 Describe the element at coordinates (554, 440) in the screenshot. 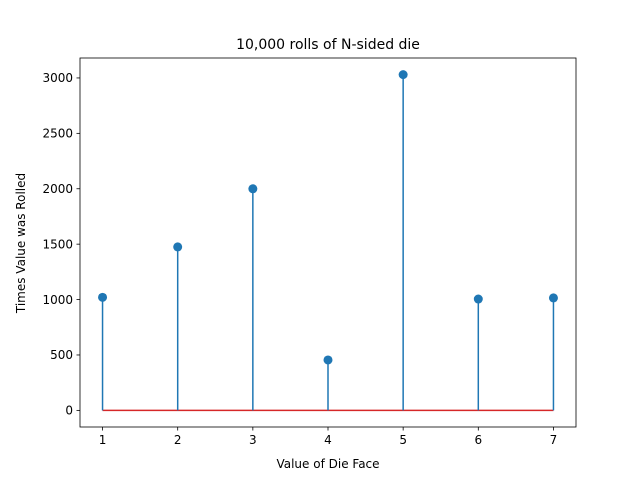

I see `x-tick-label-7: 7` at that location.